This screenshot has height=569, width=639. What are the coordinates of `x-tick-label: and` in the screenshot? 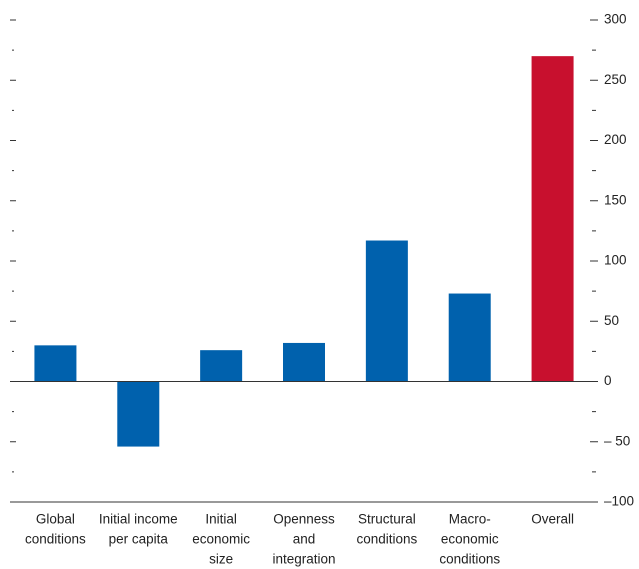 It's located at (304, 539).